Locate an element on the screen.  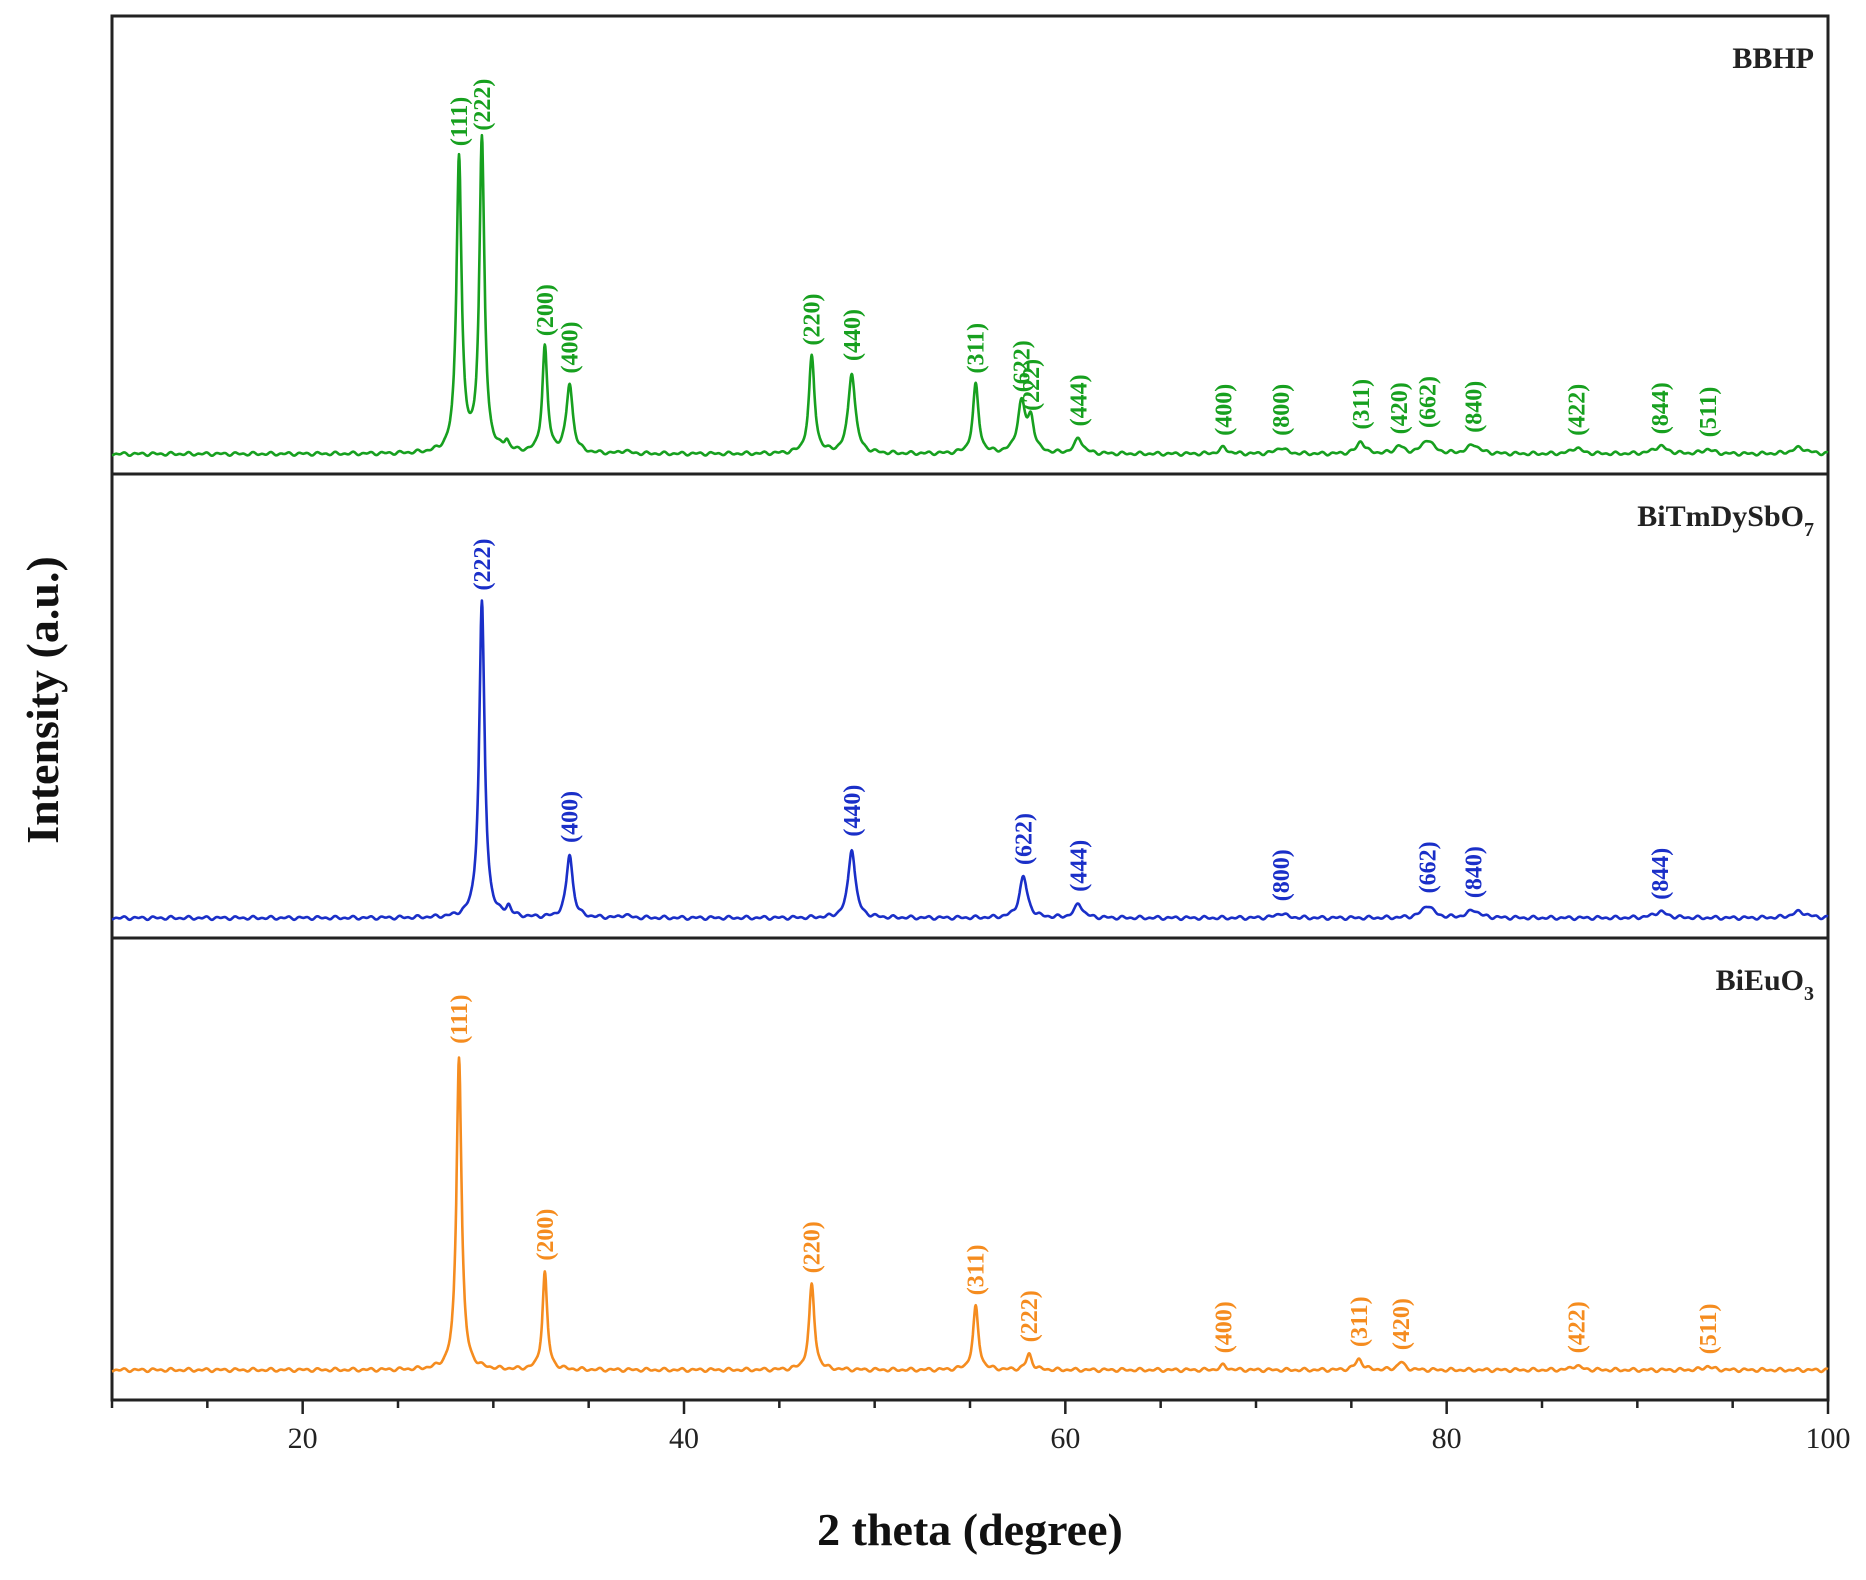
x-tick-label: 20 is located at coordinates (303, 1438).